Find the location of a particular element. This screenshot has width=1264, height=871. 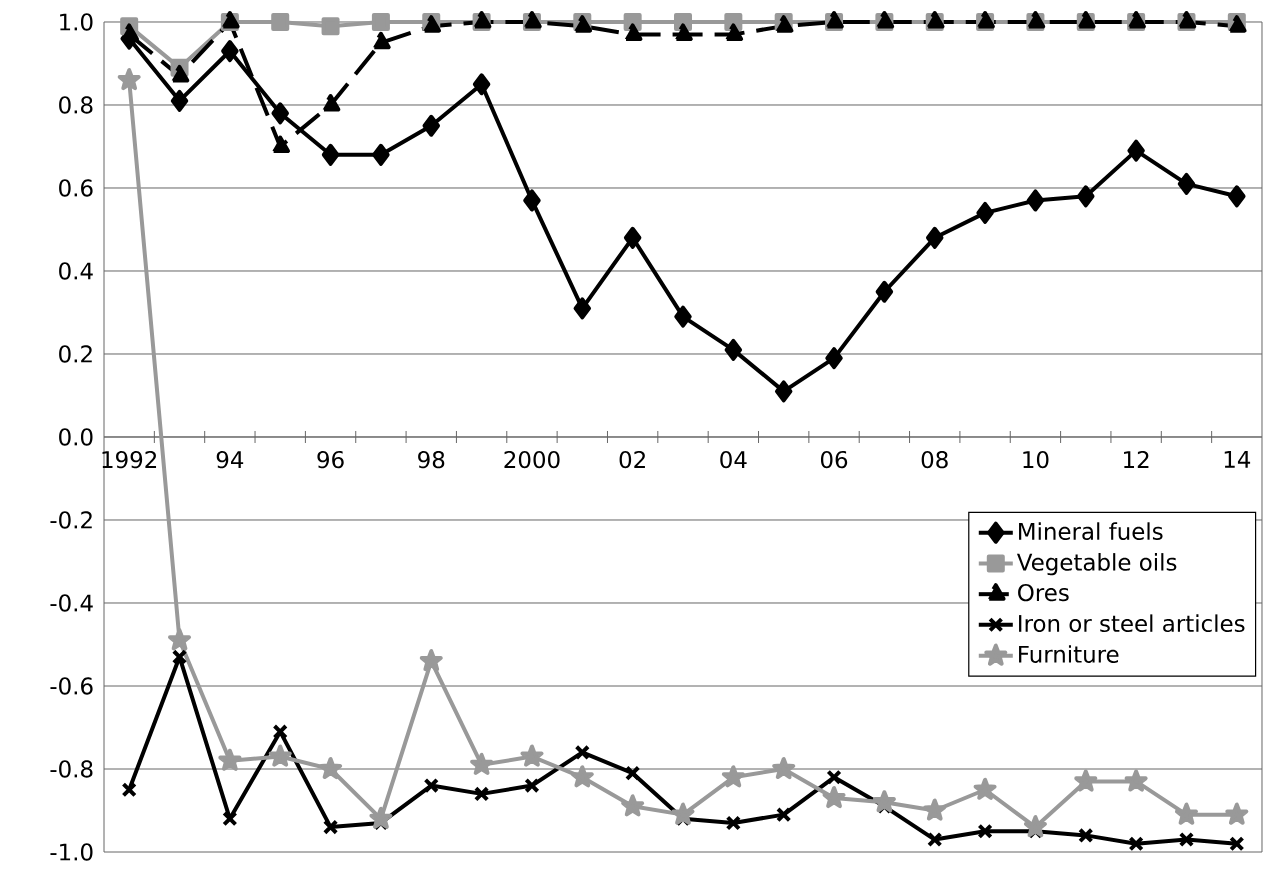

legend-label: Vegetable oils is located at coordinates (1096, 564).